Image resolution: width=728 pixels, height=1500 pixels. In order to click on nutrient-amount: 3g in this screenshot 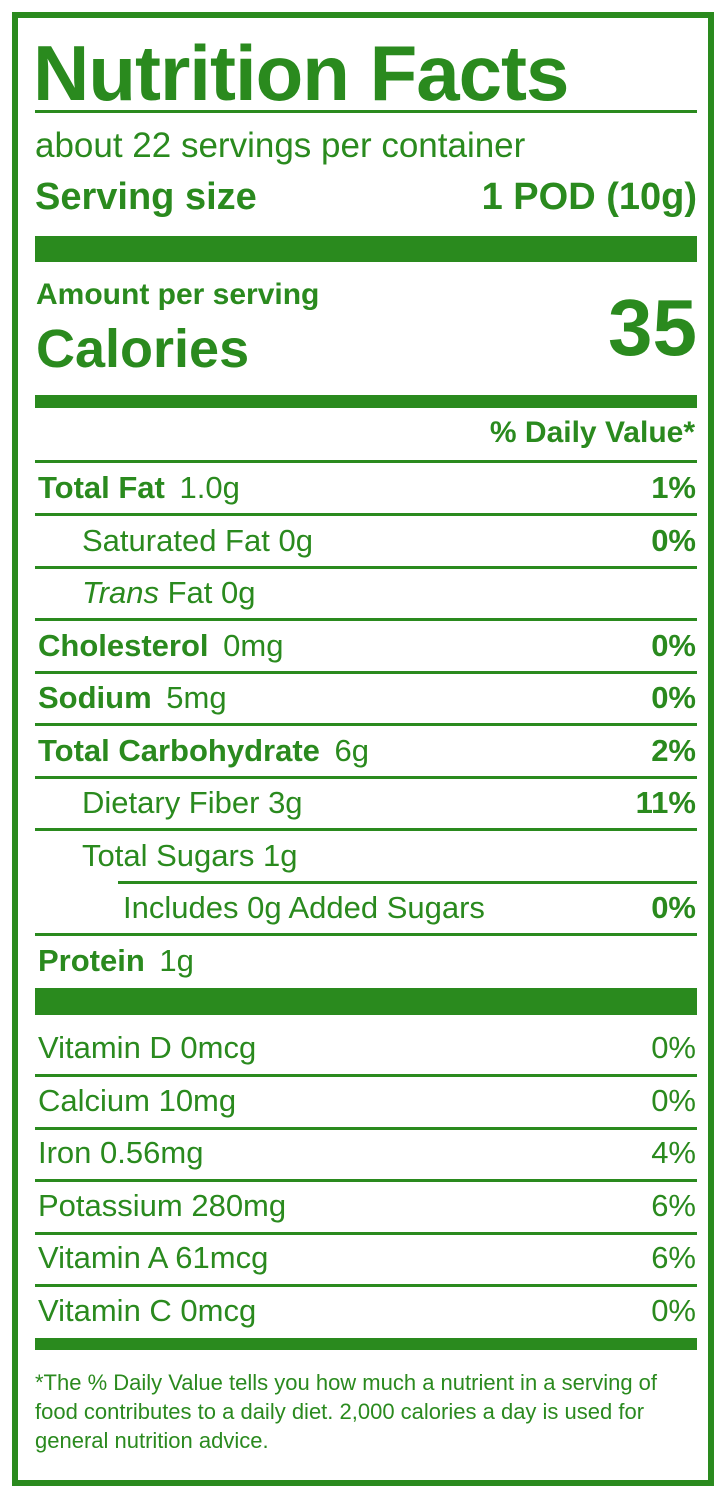, I will do `click(285, 802)`.